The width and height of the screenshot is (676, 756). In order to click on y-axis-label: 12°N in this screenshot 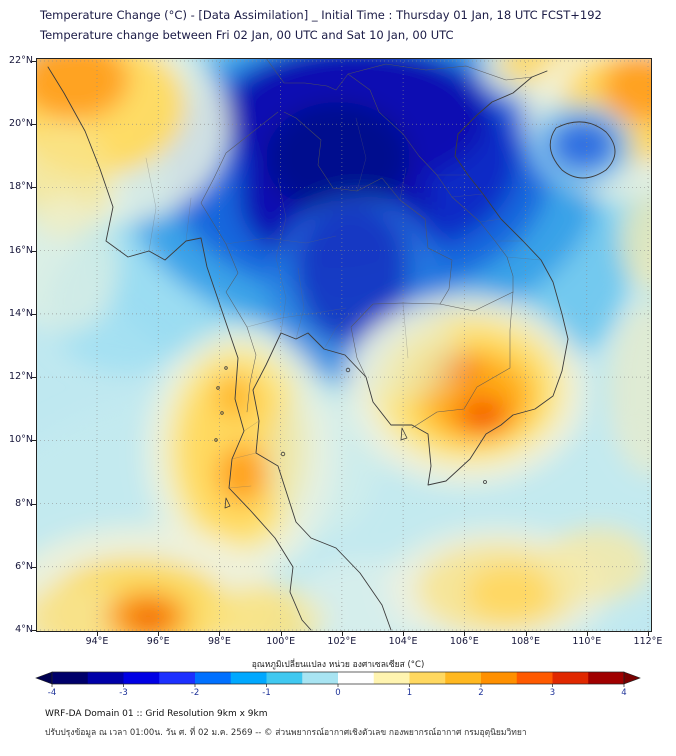, I will do `click(21, 377)`.